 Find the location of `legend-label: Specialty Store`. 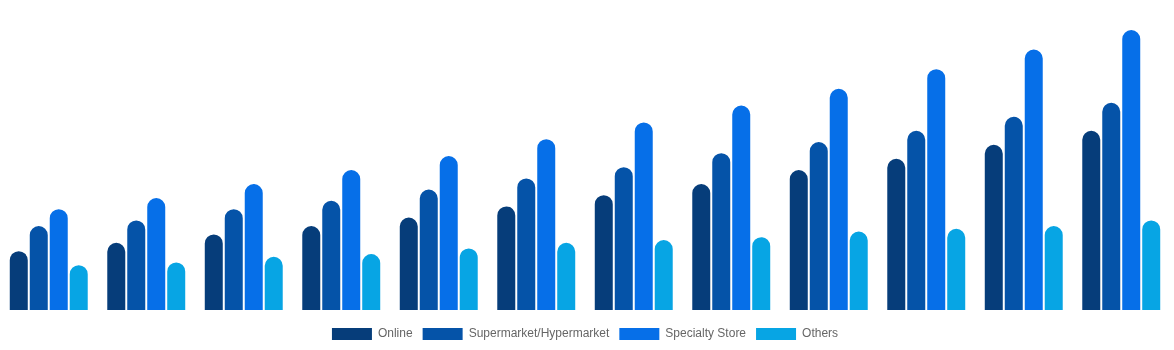

legend-label: Specialty Store is located at coordinates (706, 333).